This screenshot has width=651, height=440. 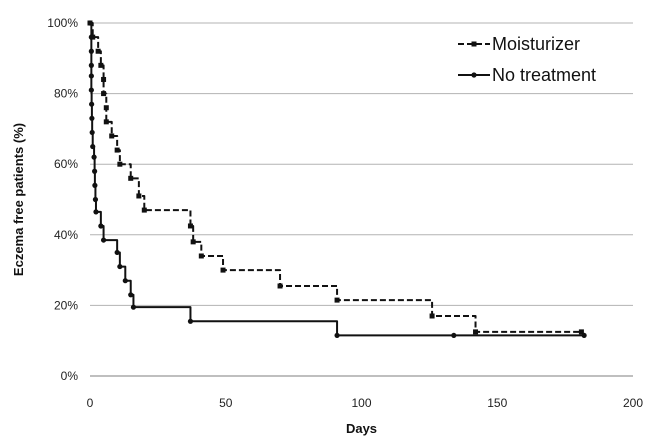 I want to click on x-tick-label-200: 200, so click(x=633, y=403).